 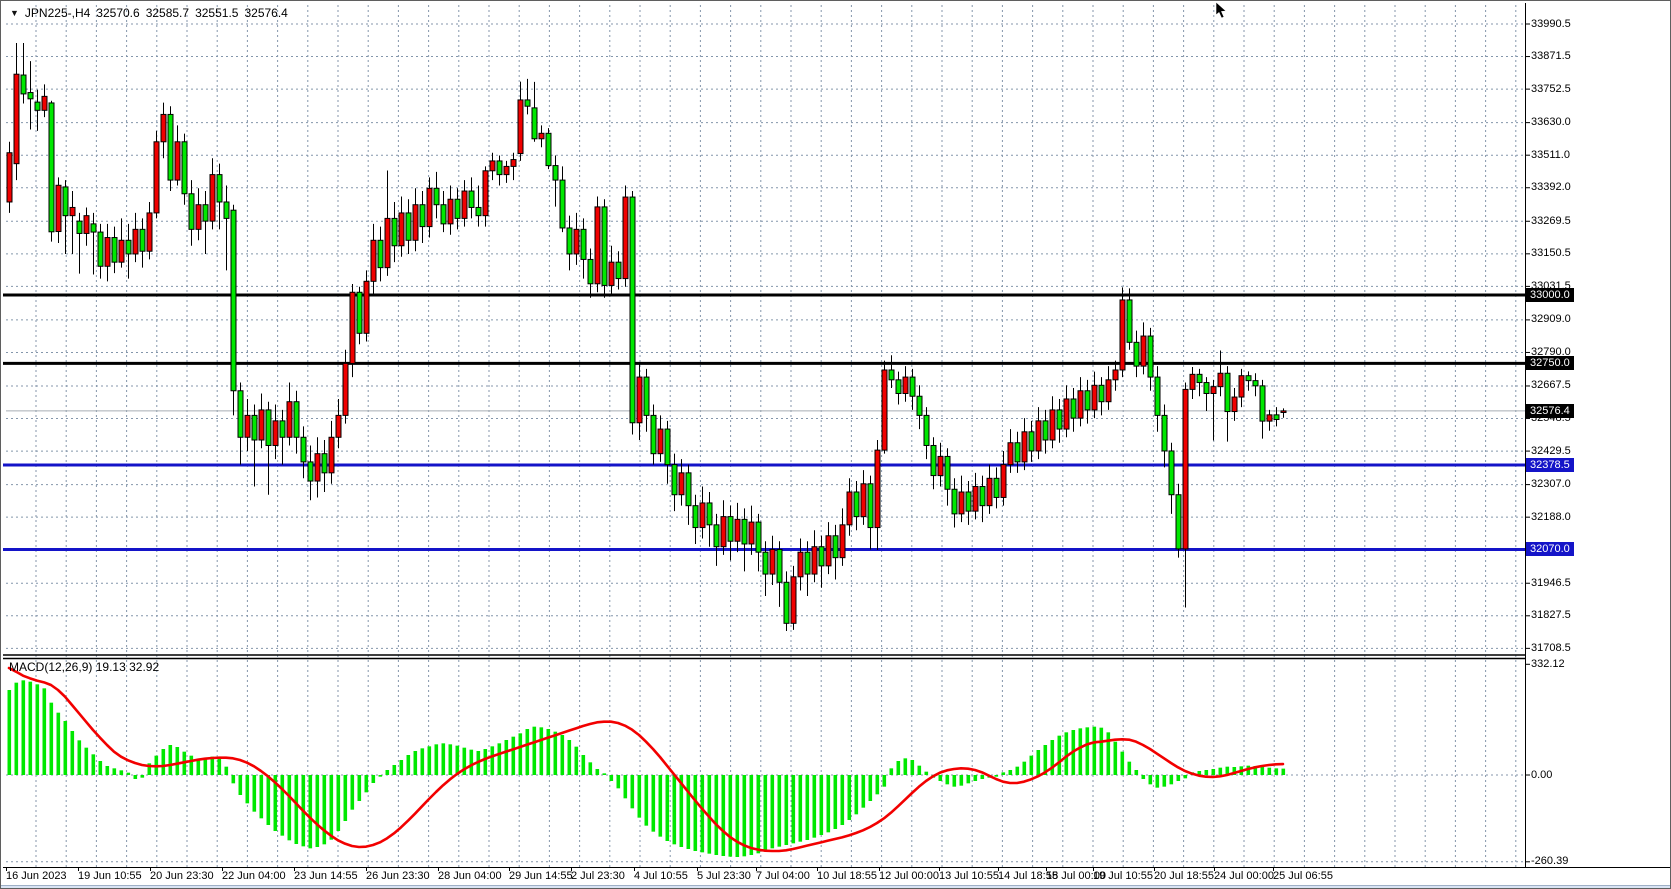 I want to click on ohlc-open: 32570.6, so click(x=118, y=13).